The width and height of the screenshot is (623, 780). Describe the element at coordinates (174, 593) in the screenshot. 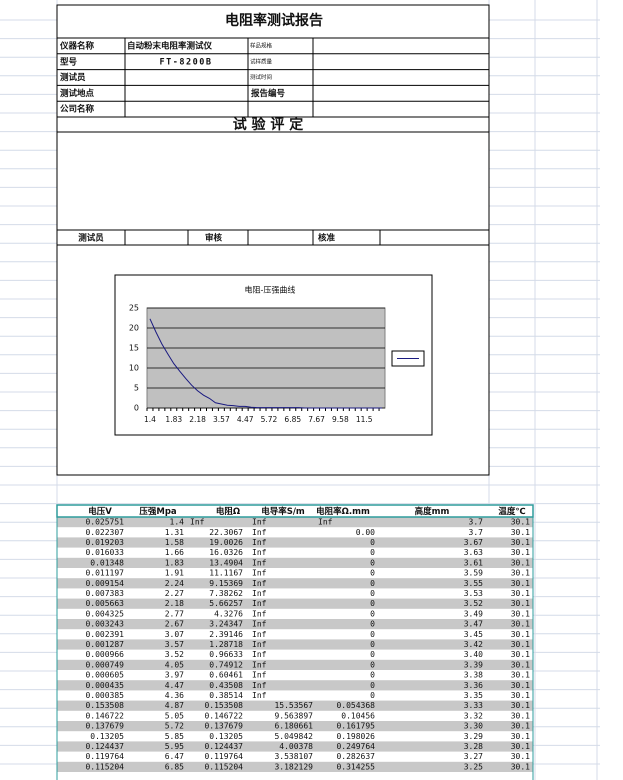

I see `table-cell: 2.27` at that location.